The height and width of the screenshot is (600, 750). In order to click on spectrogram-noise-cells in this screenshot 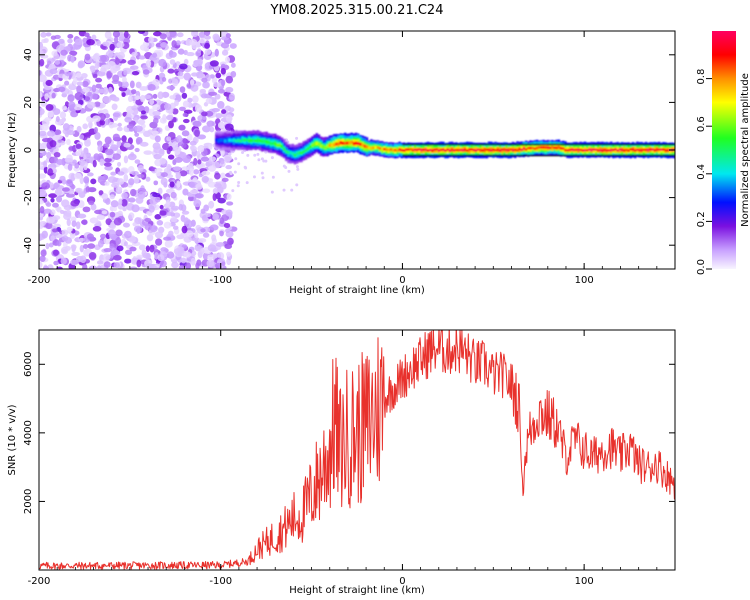, I will do `click(169, 150)`.